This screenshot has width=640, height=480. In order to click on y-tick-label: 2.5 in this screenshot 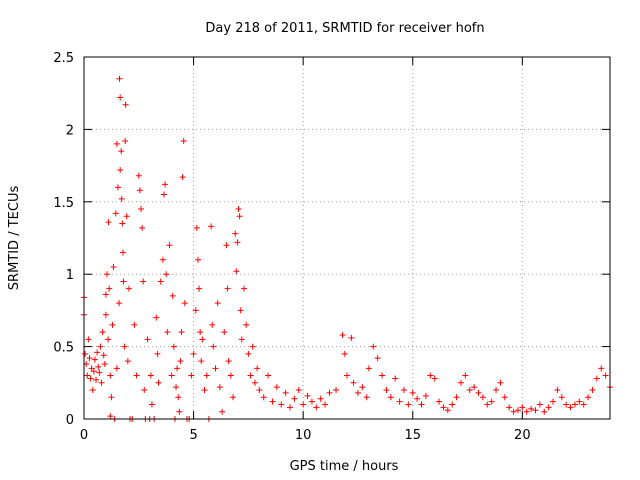, I will do `click(63, 58)`.